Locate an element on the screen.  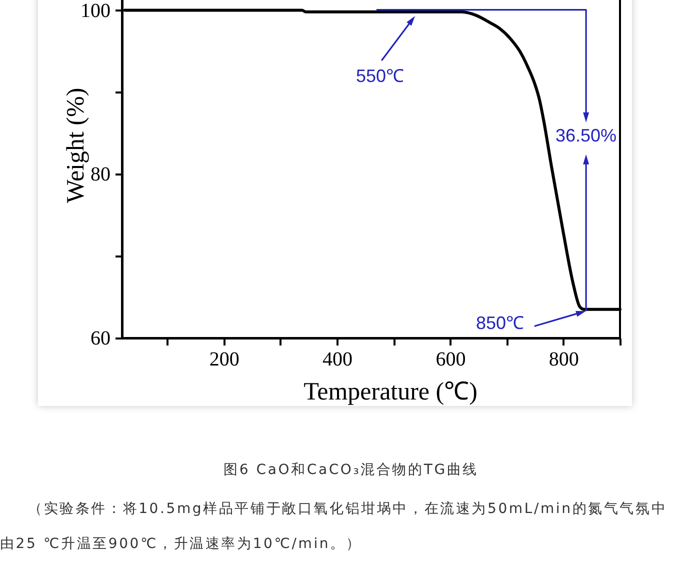
x-tick-label: 200 is located at coordinates (224, 359).